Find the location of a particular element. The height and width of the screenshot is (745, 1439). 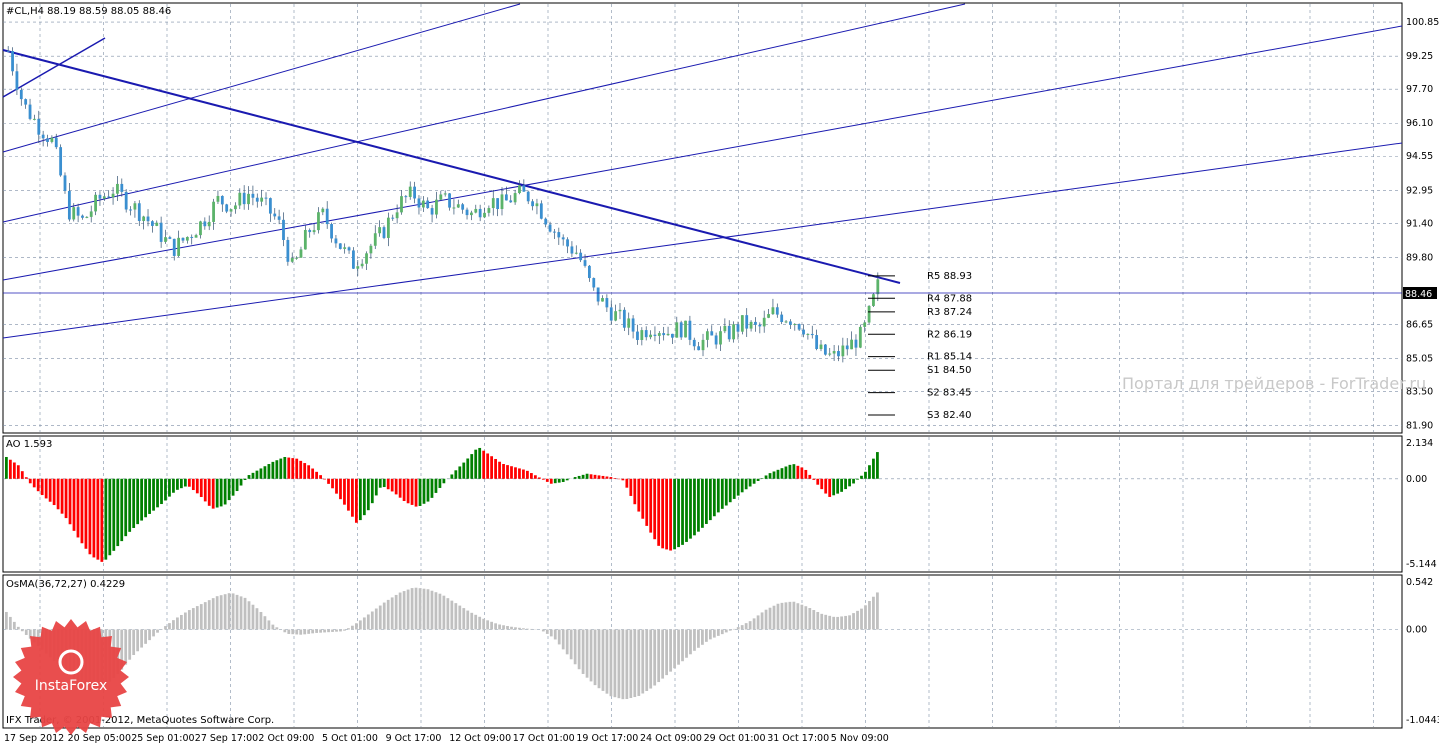

trend-line is located at coordinates (54, 67).